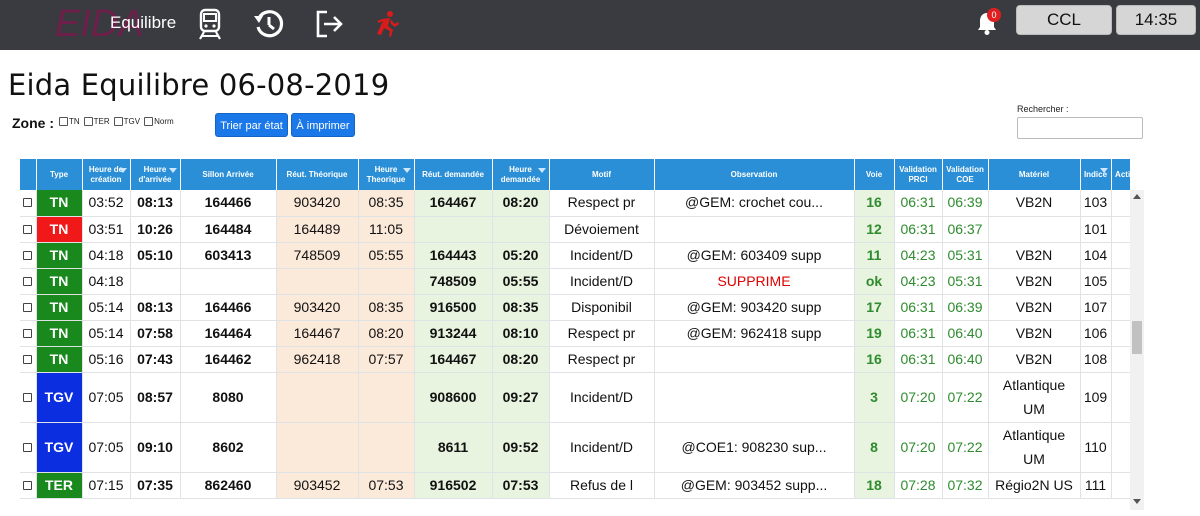 The image size is (1200, 516). I want to click on arrivee-cell: 08:57, so click(155, 397).